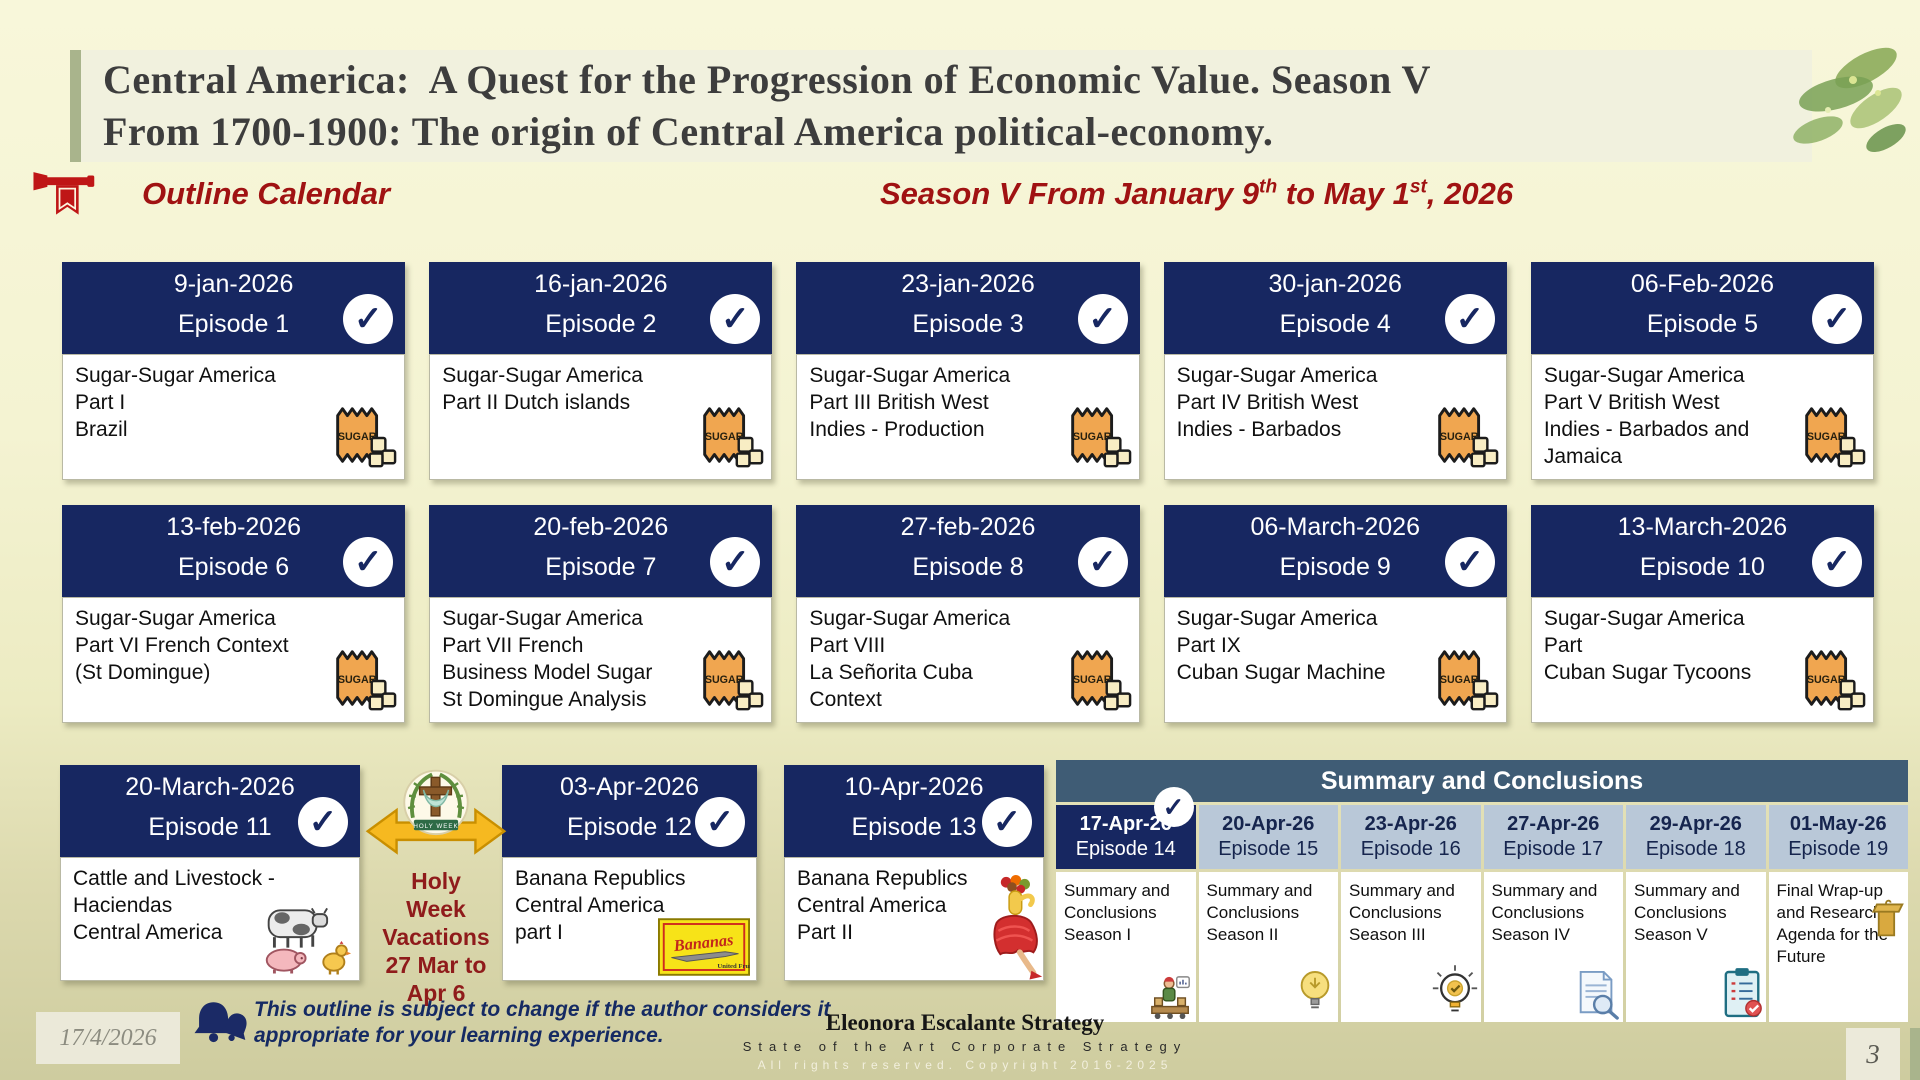 The width and height of the screenshot is (1920, 1080). What do you see at coordinates (1268, 837) in the screenshot?
I see `summary-column-header: 20-Apr-26 Episode 15` at bounding box center [1268, 837].